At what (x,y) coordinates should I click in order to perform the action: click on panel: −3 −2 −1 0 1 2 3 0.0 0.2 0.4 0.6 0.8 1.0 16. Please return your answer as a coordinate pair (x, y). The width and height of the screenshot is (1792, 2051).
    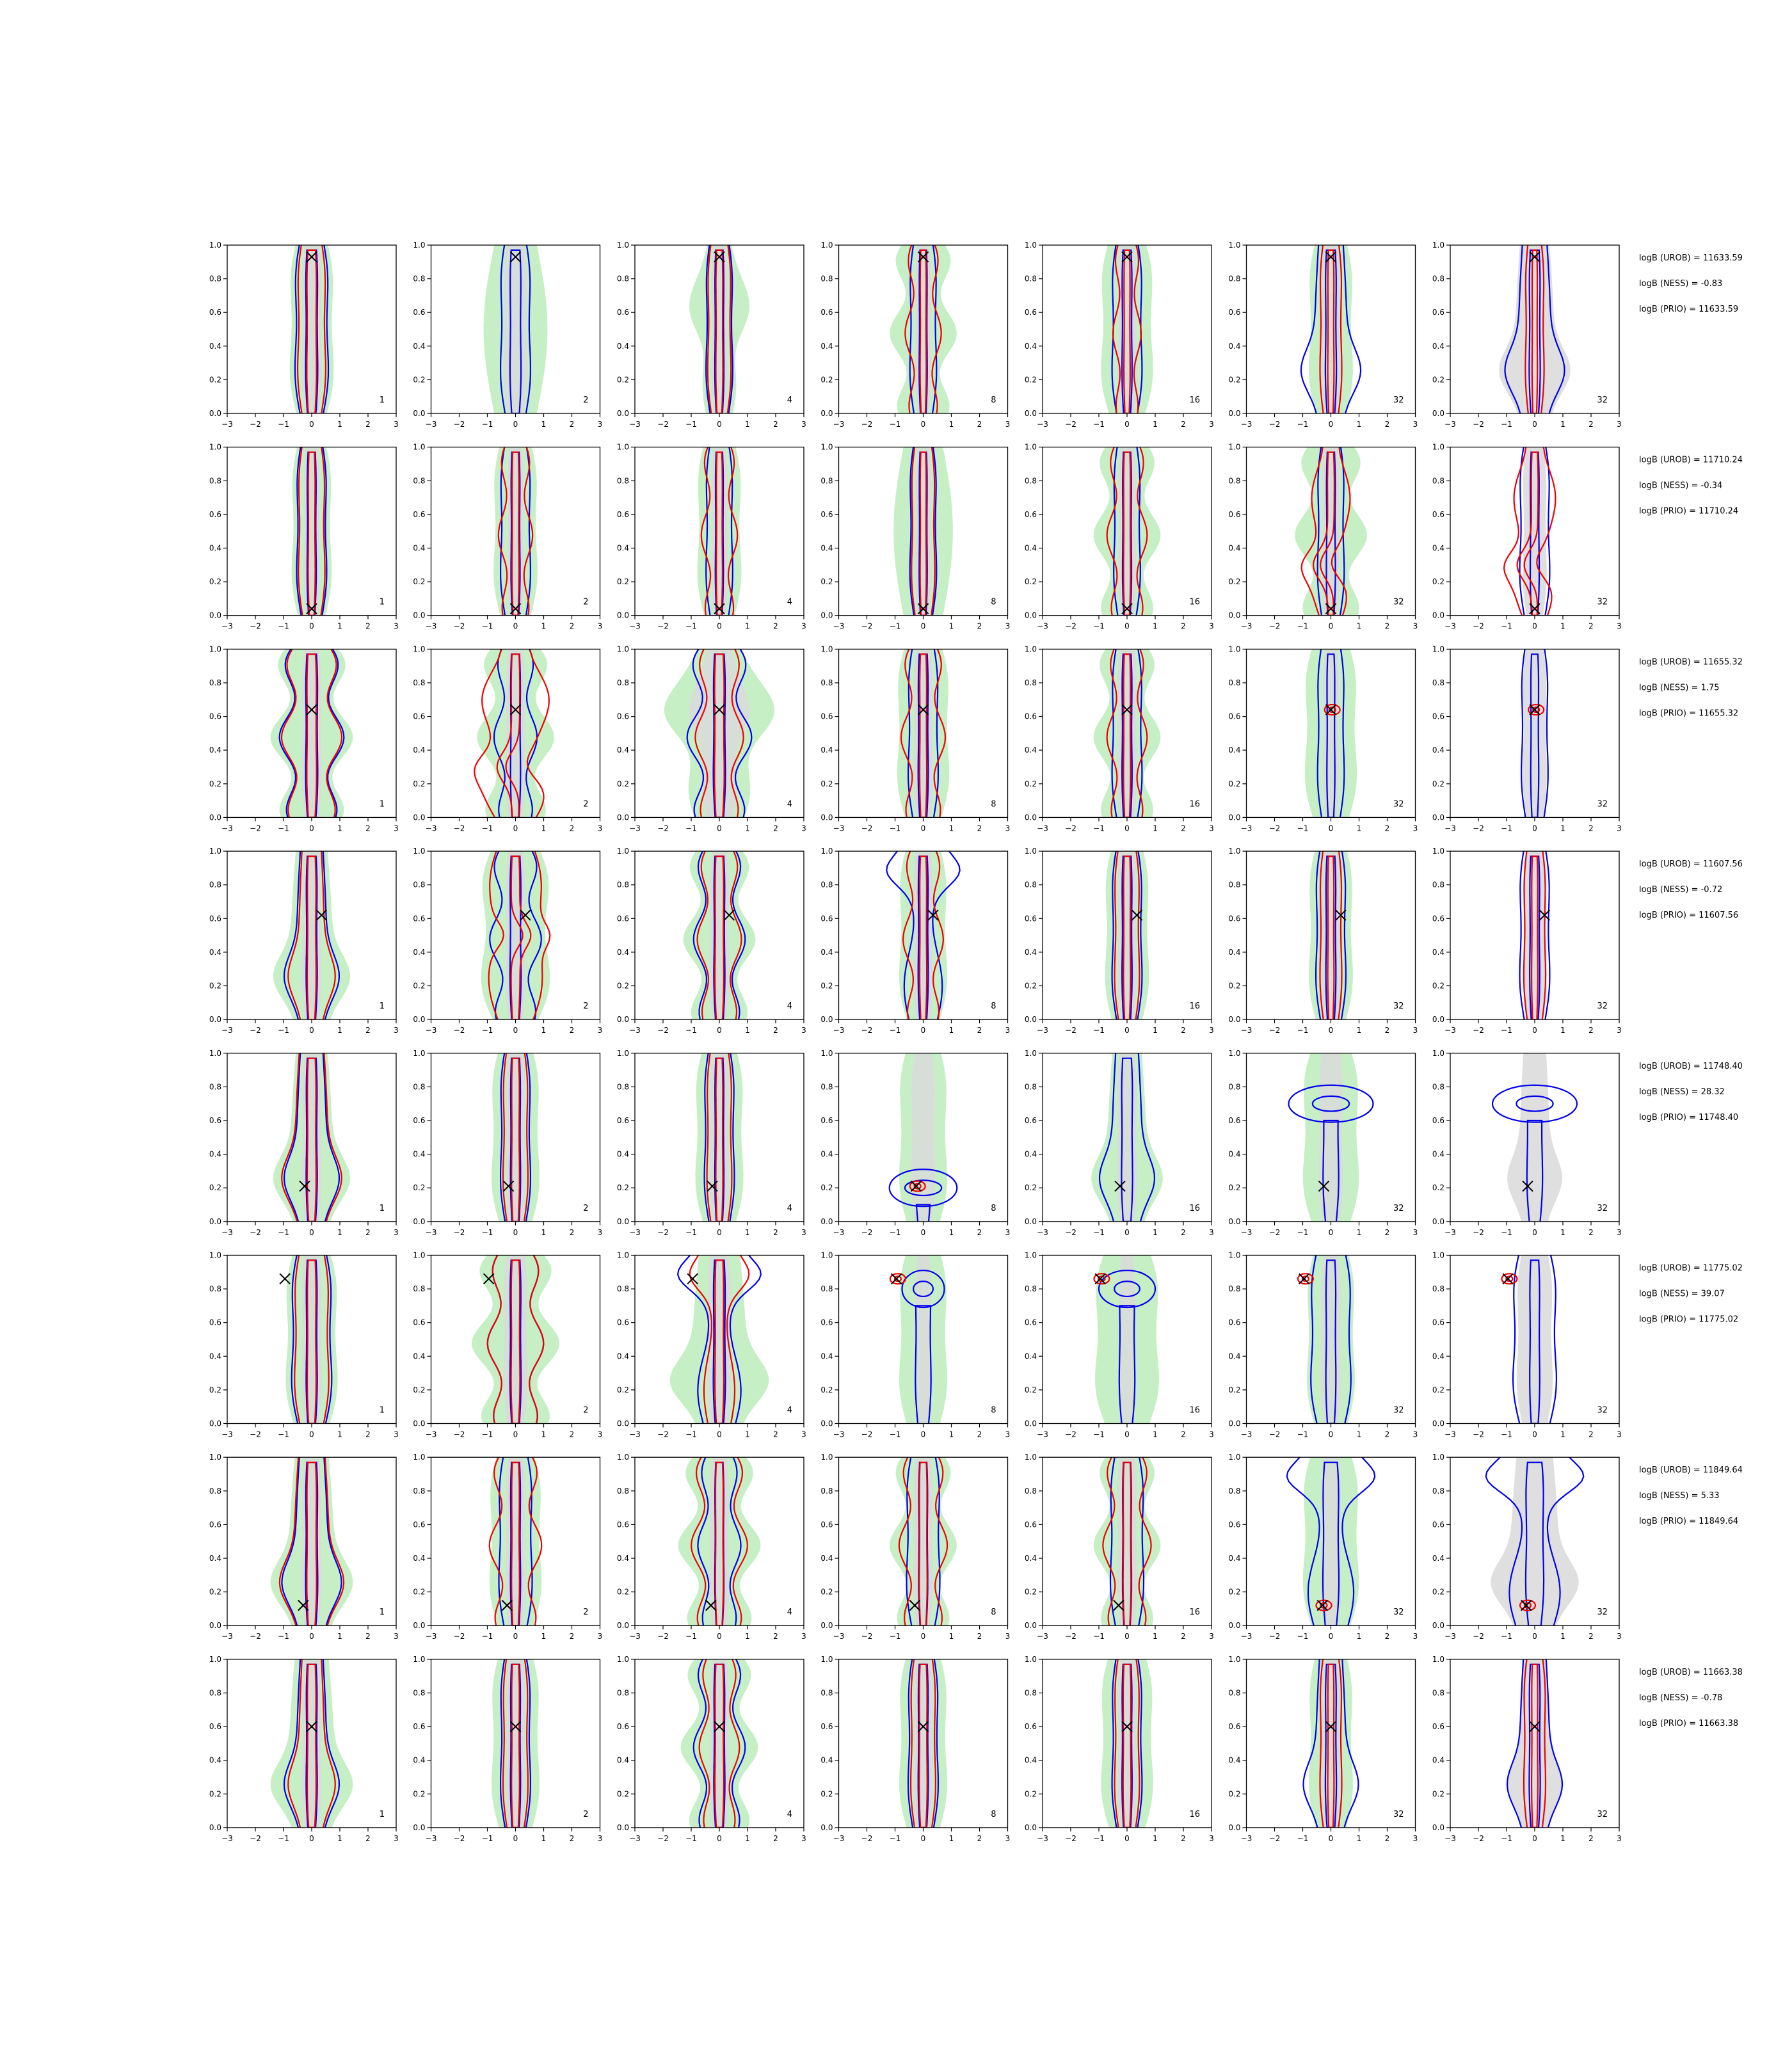
    Looking at the image, I should click on (1119, 941).